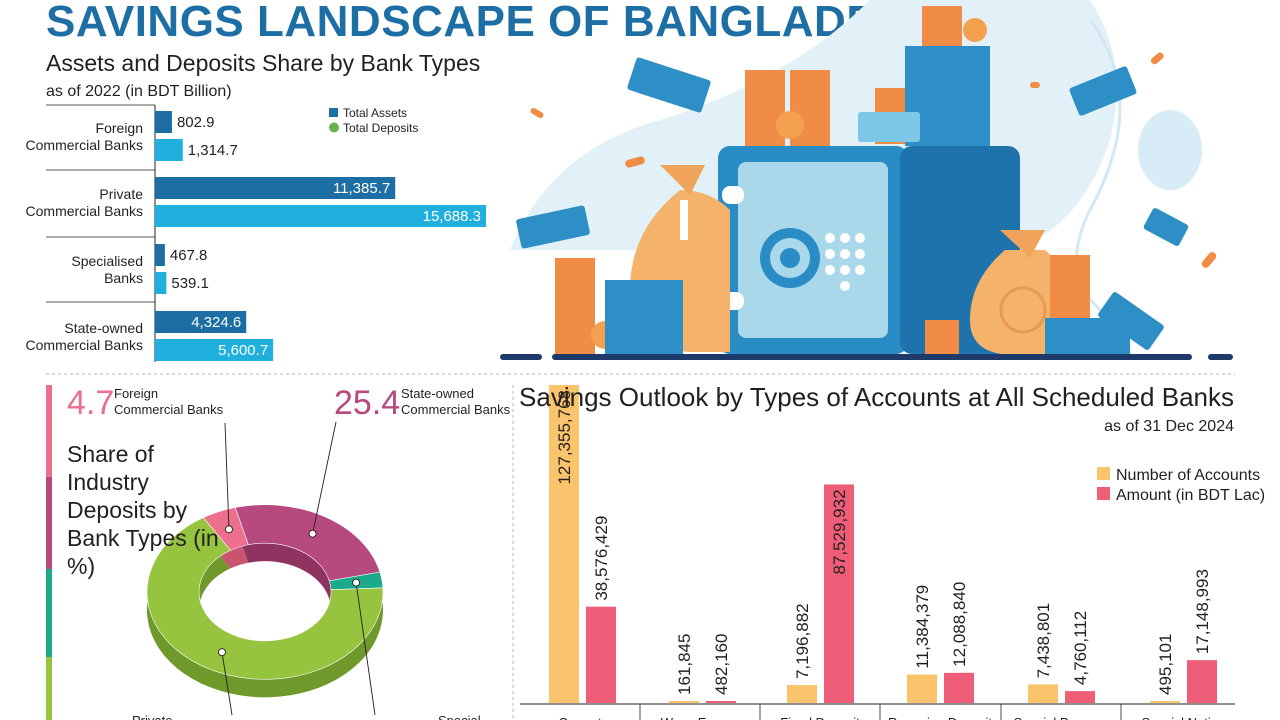 This screenshot has width=1280, height=720. What do you see at coordinates (119, 128) in the screenshot?
I see `category-label-line: Foreign` at bounding box center [119, 128].